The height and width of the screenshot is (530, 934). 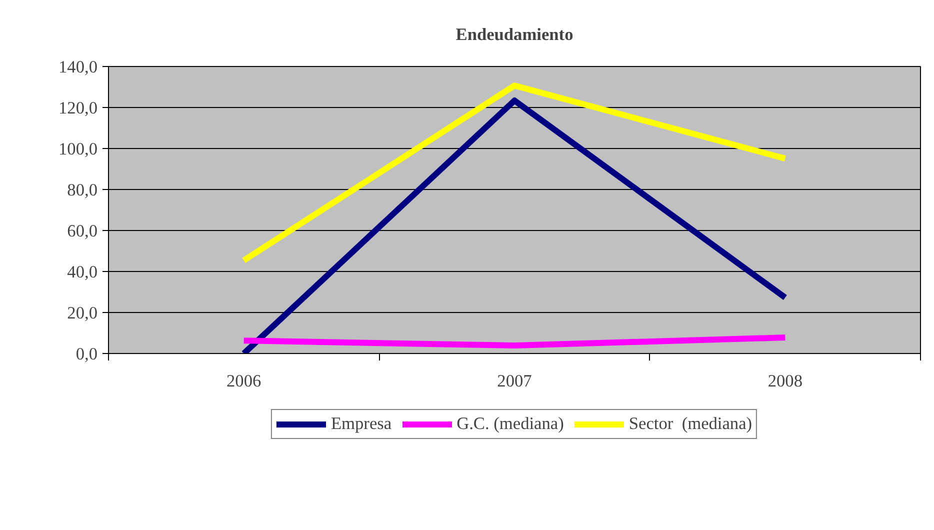 I want to click on x-tick-label: 2006, so click(x=244, y=381).